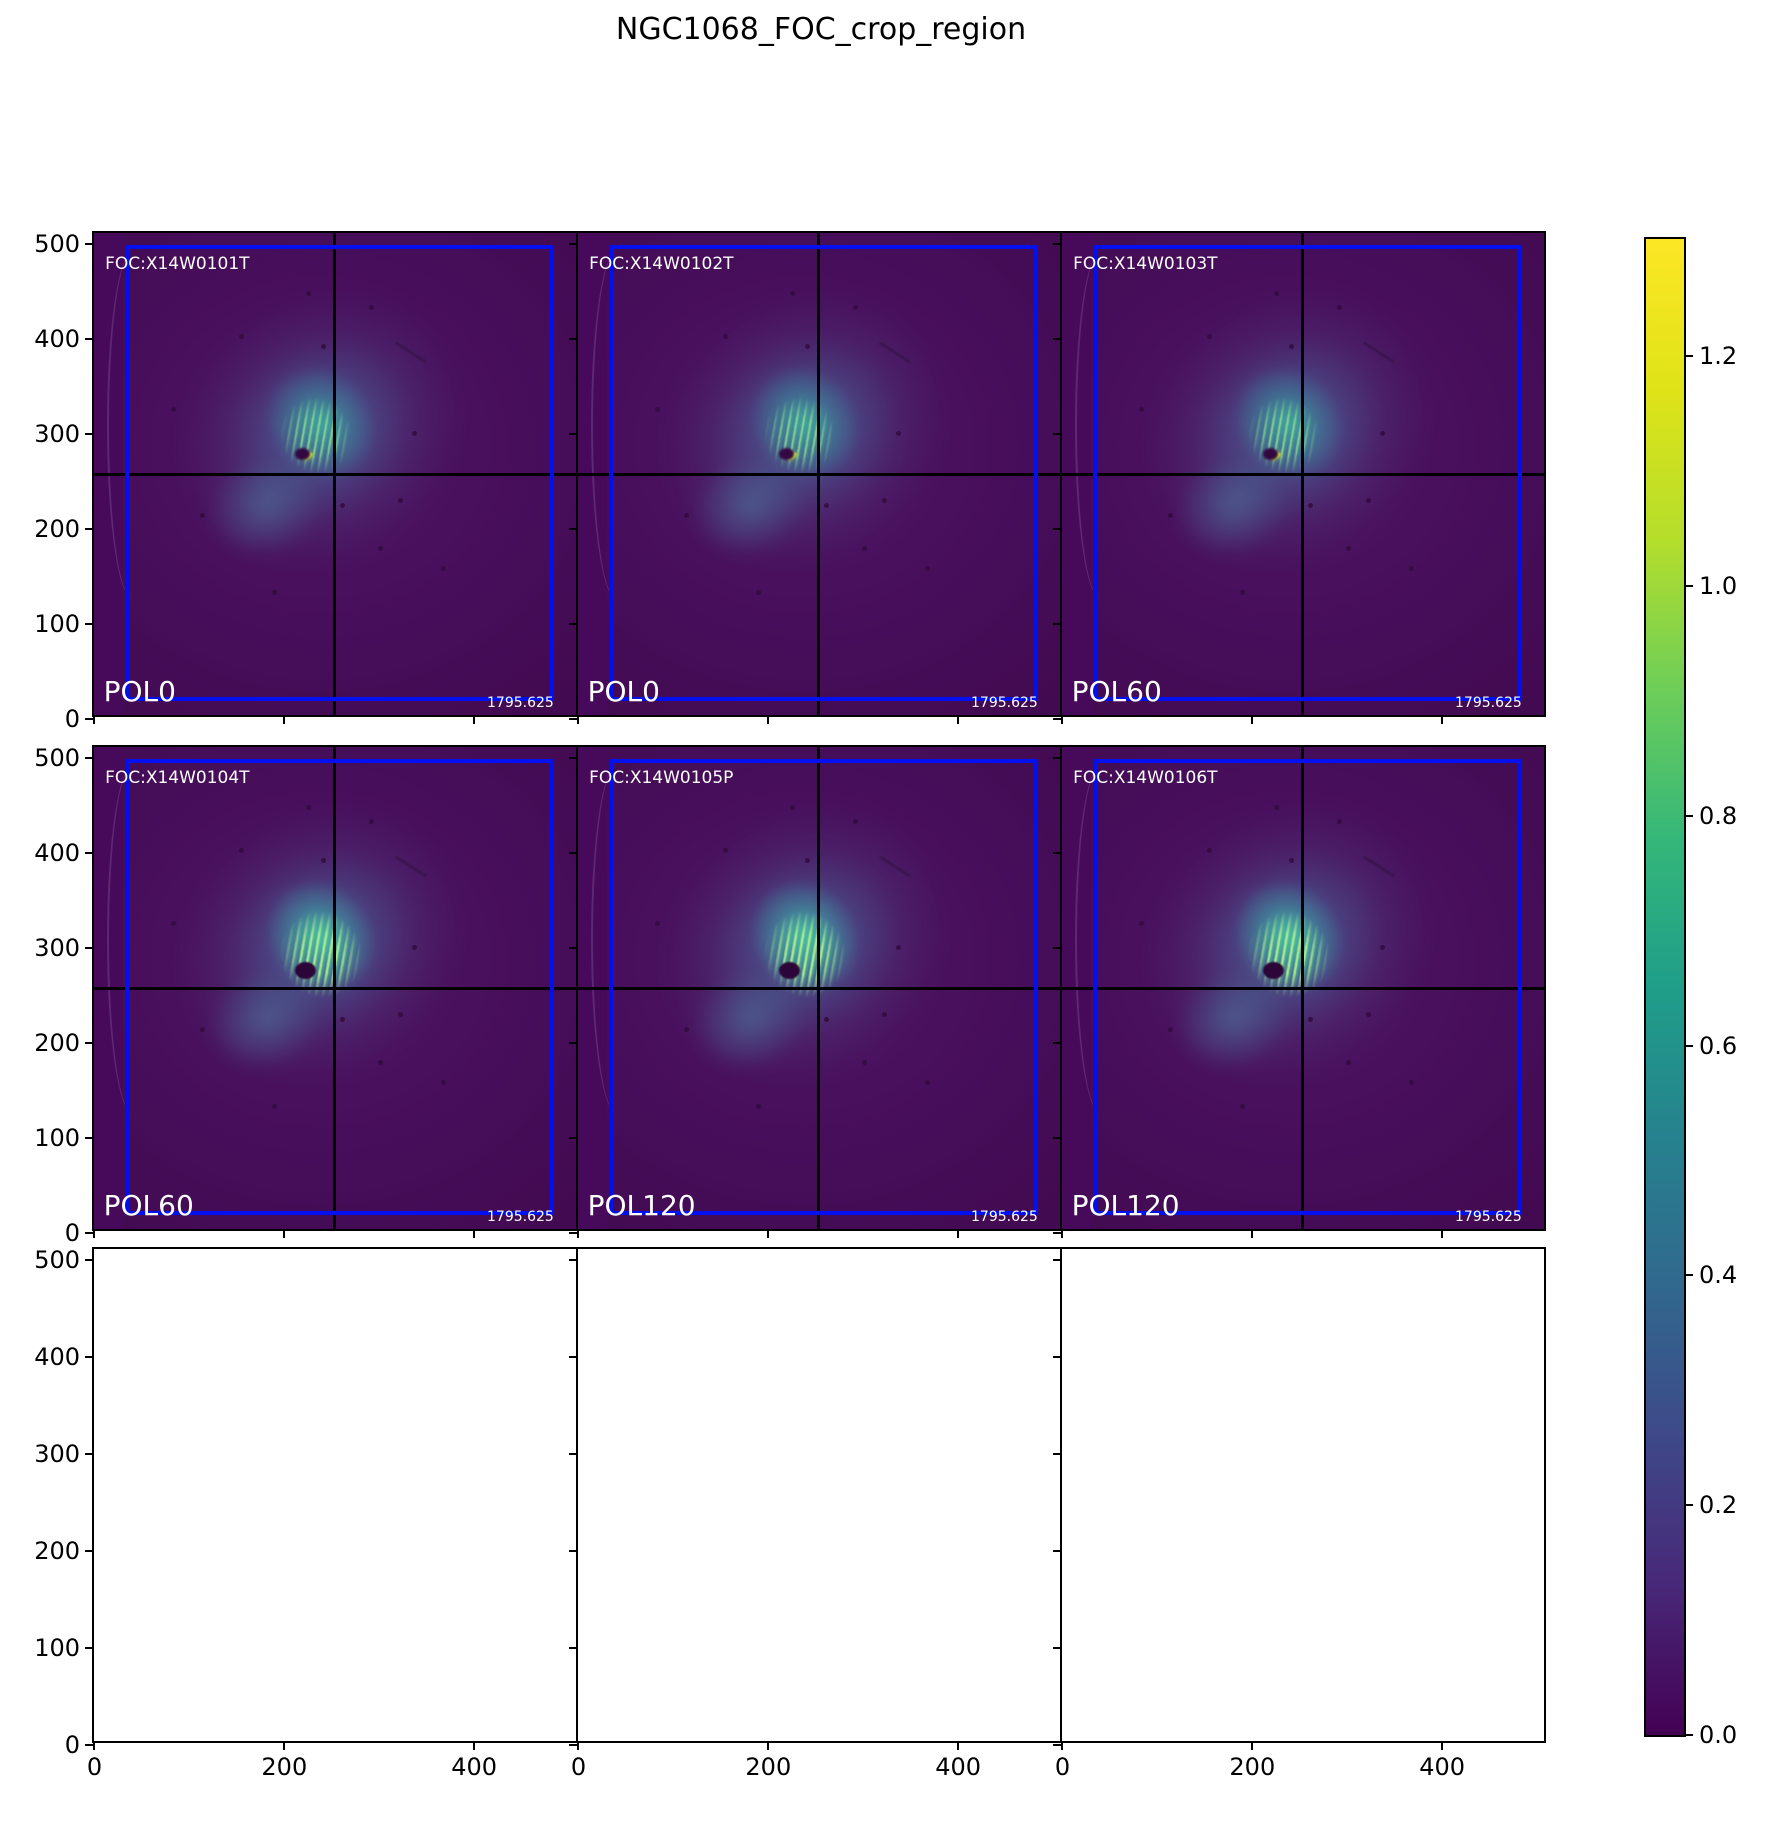 The width and height of the screenshot is (1766, 1827). Describe the element at coordinates (177, 777) in the screenshot. I see `foc-id-label: FOC:X14W0104T` at that location.